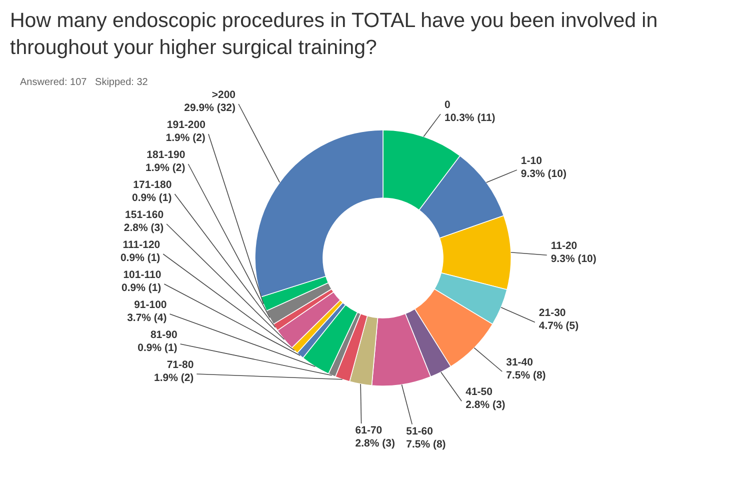 The height and width of the screenshot is (501, 749). What do you see at coordinates (164, 335) in the screenshot?
I see `slice-label: 81-90` at bounding box center [164, 335].